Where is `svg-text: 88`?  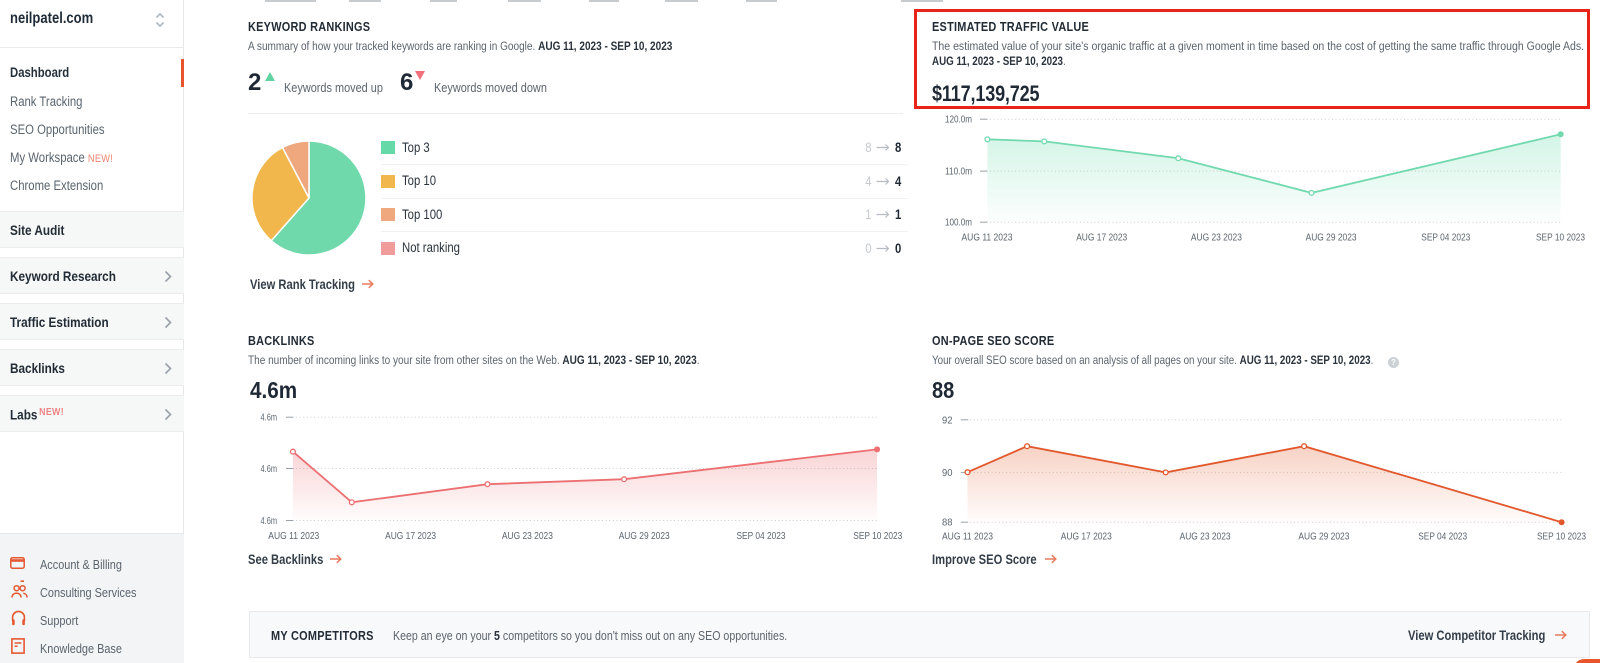
svg-text: 88 is located at coordinates (947, 523).